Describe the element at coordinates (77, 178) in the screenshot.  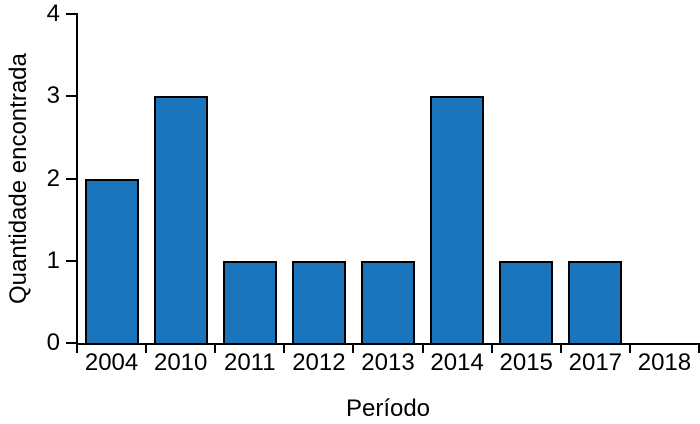
I see `y-axis-line` at that location.